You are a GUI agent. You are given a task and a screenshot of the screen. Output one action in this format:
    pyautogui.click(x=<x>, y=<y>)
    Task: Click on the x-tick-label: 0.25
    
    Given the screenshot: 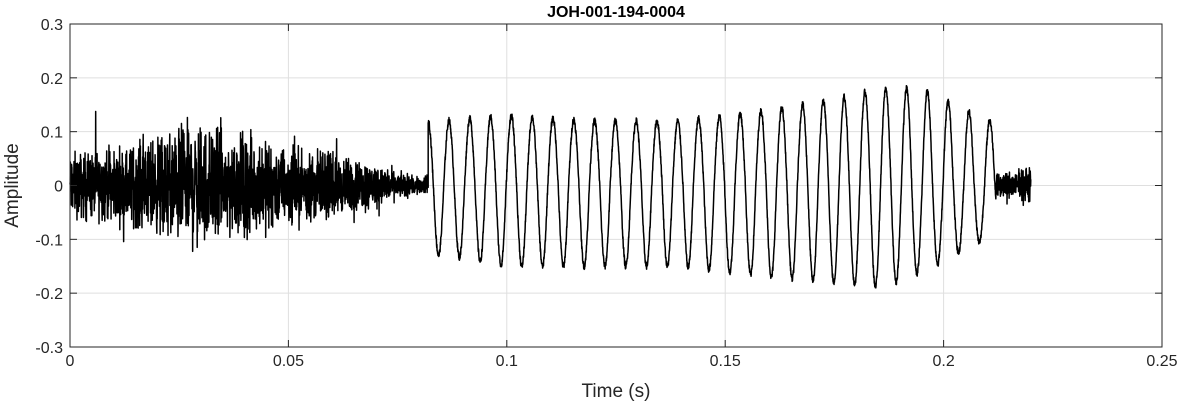 What is the action you would take?
    pyautogui.click(x=1161, y=361)
    